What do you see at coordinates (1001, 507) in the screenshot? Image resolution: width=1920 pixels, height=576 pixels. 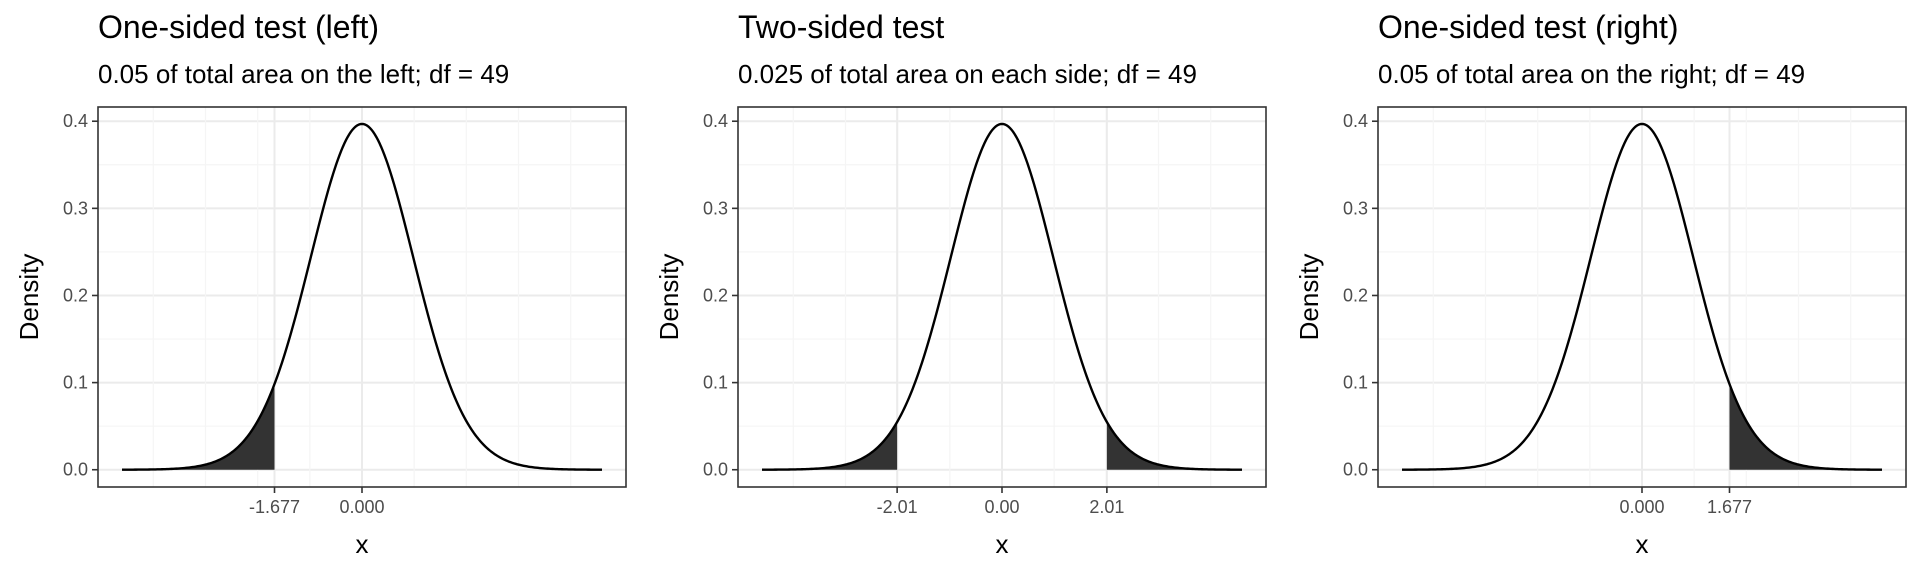 I see `x-tick-label: 0.00` at bounding box center [1001, 507].